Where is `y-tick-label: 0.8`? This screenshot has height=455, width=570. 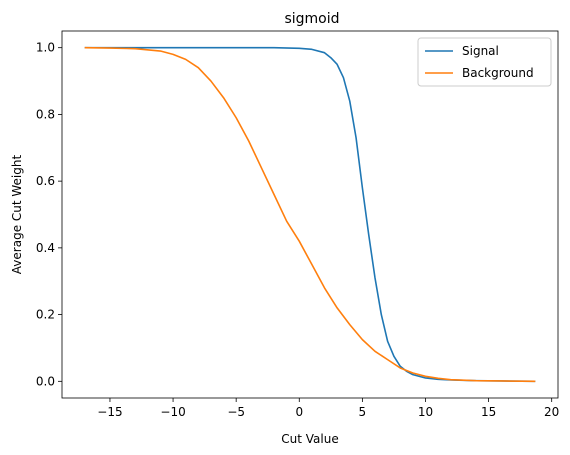
y-tick-label: 0.8 is located at coordinates (45, 114).